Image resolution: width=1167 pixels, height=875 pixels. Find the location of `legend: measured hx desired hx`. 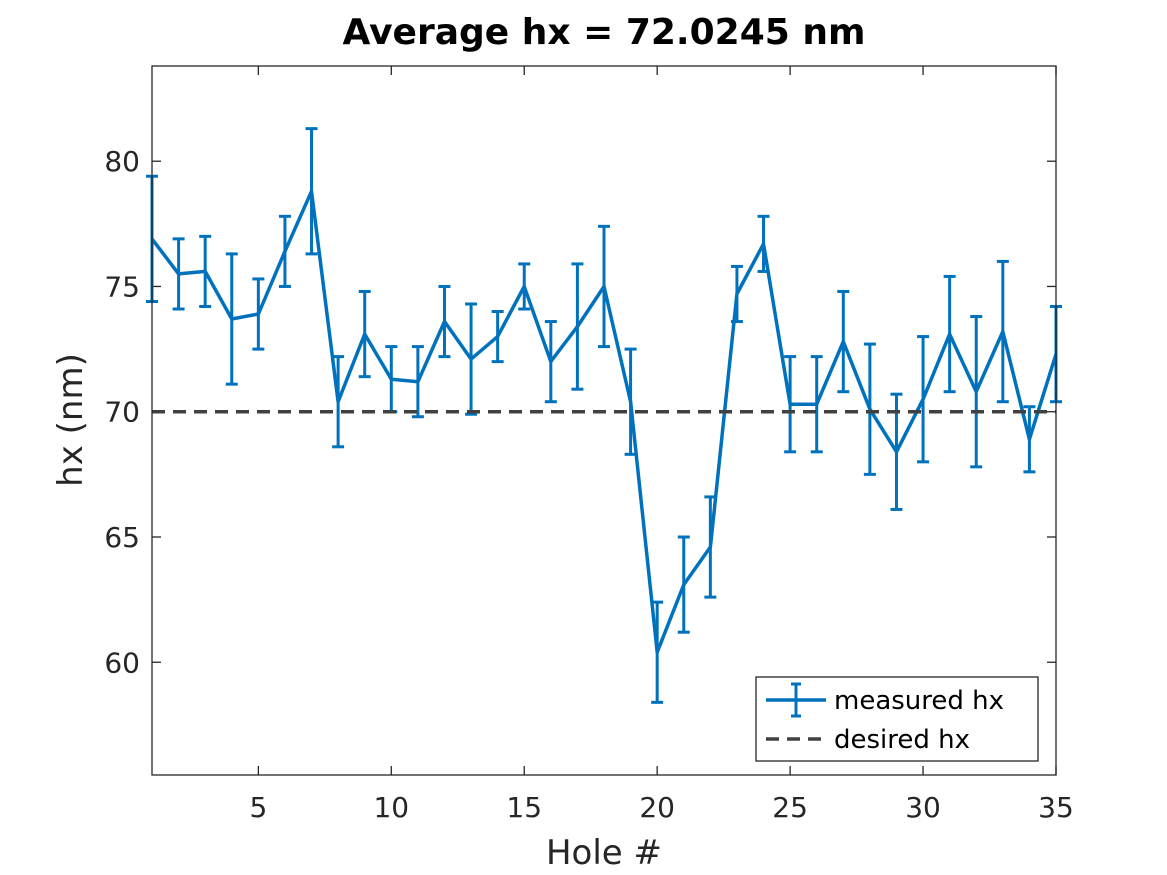

legend: measured hx desired hx is located at coordinates (897, 719).